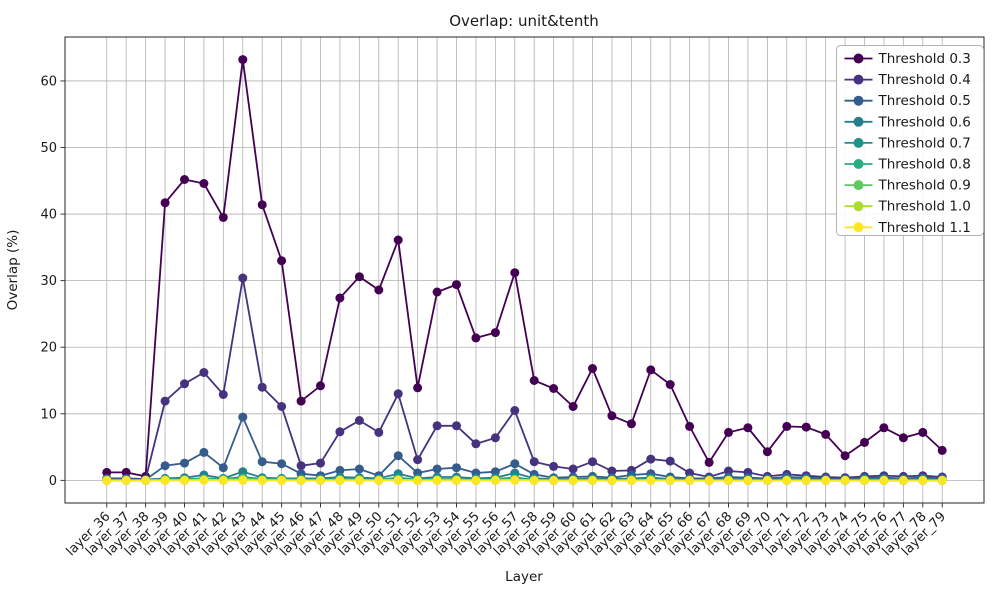  I want to click on legend-entry: Threshold 0.4, so click(907, 80).